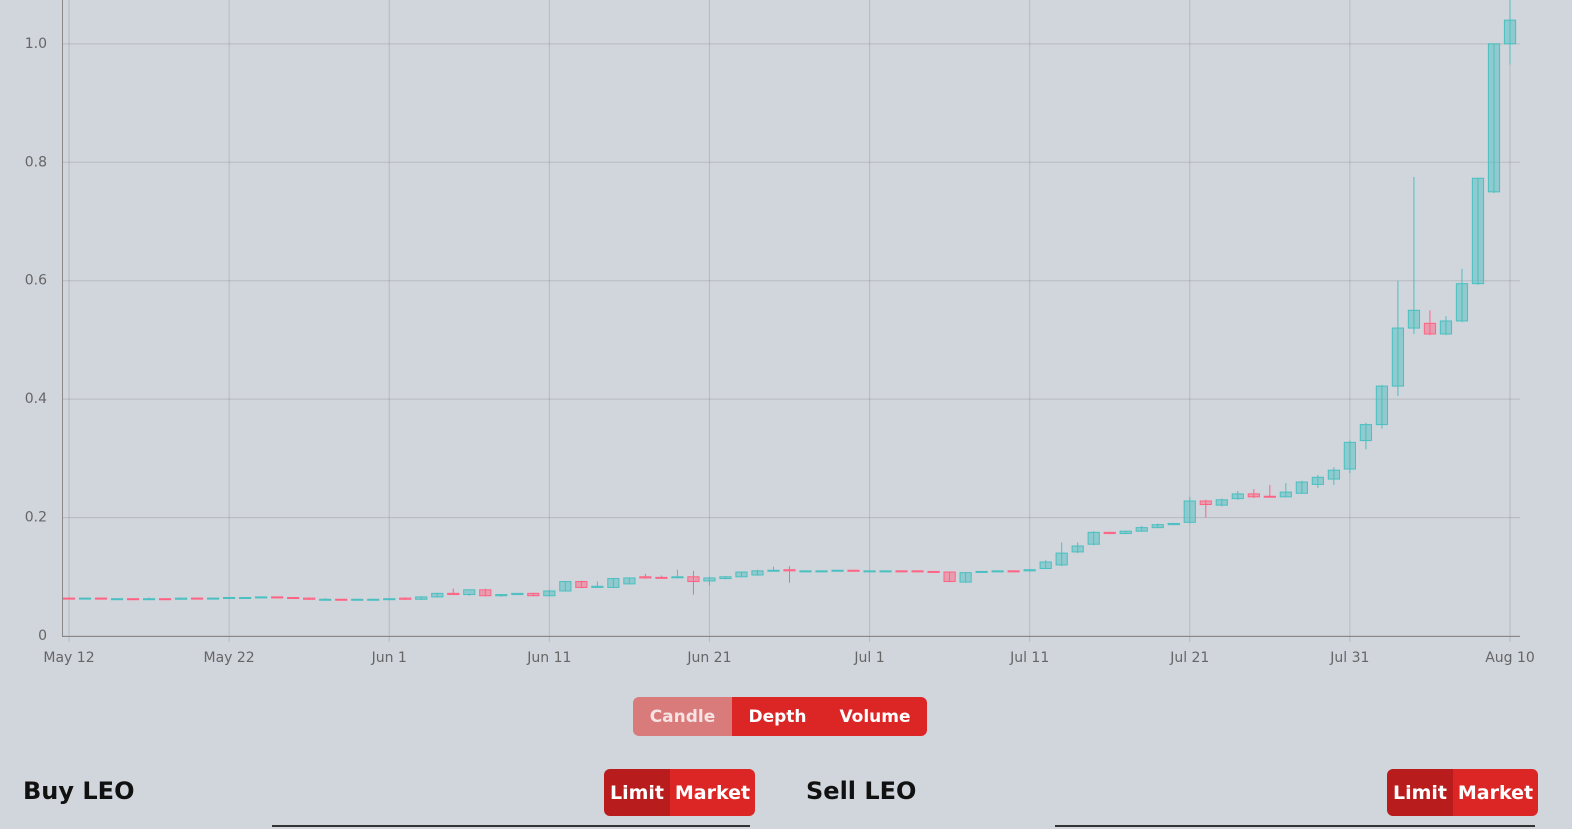 This screenshot has height=829, width=1572. I want to click on x-tick-label: Jul 11, so click(1029, 658).